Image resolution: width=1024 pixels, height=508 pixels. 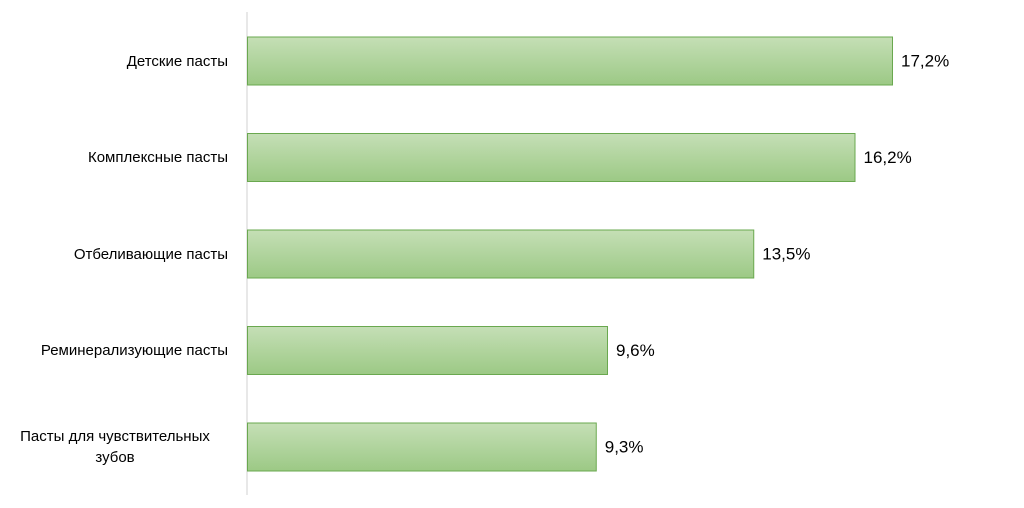 What do you see at coordinates (786, 253) in the screenshot?
I see `value-label: 13,5%` at bounding box center [786, 253].